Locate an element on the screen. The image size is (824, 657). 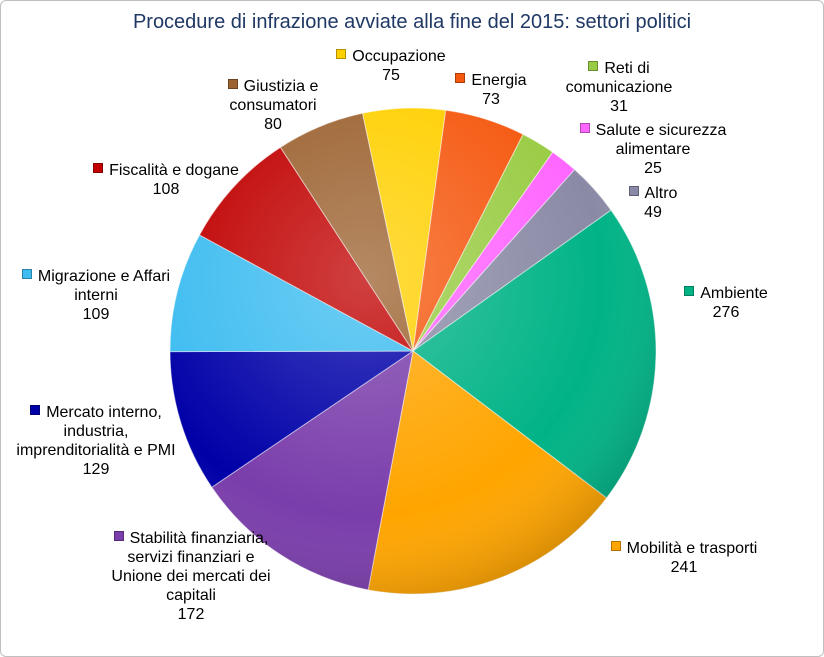
value-label: 31 is located at coordinates (619, 106).